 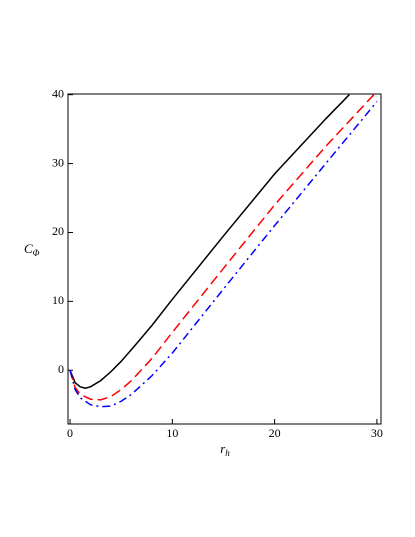 What do you see at coordinates (61, 369) in the screenshot?
I see `y-tick-label: 0` at bounding box center [61, 369].